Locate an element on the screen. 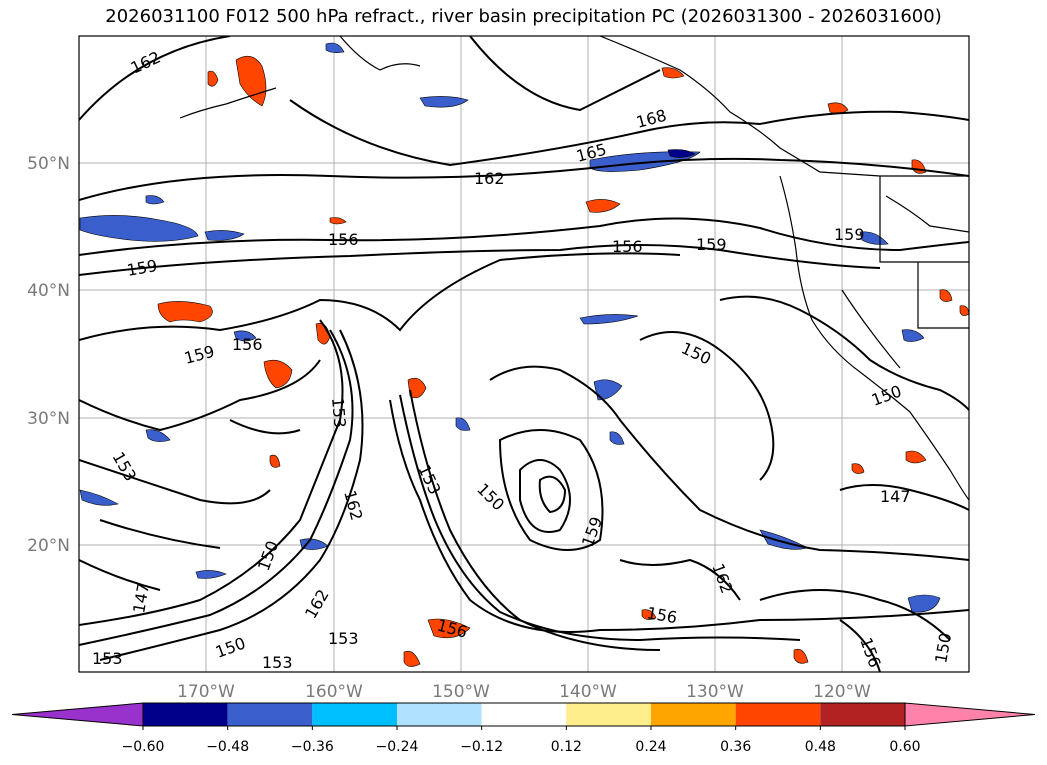  colorbar-tick-label: −0.24 is located at coordinates (397, 747).